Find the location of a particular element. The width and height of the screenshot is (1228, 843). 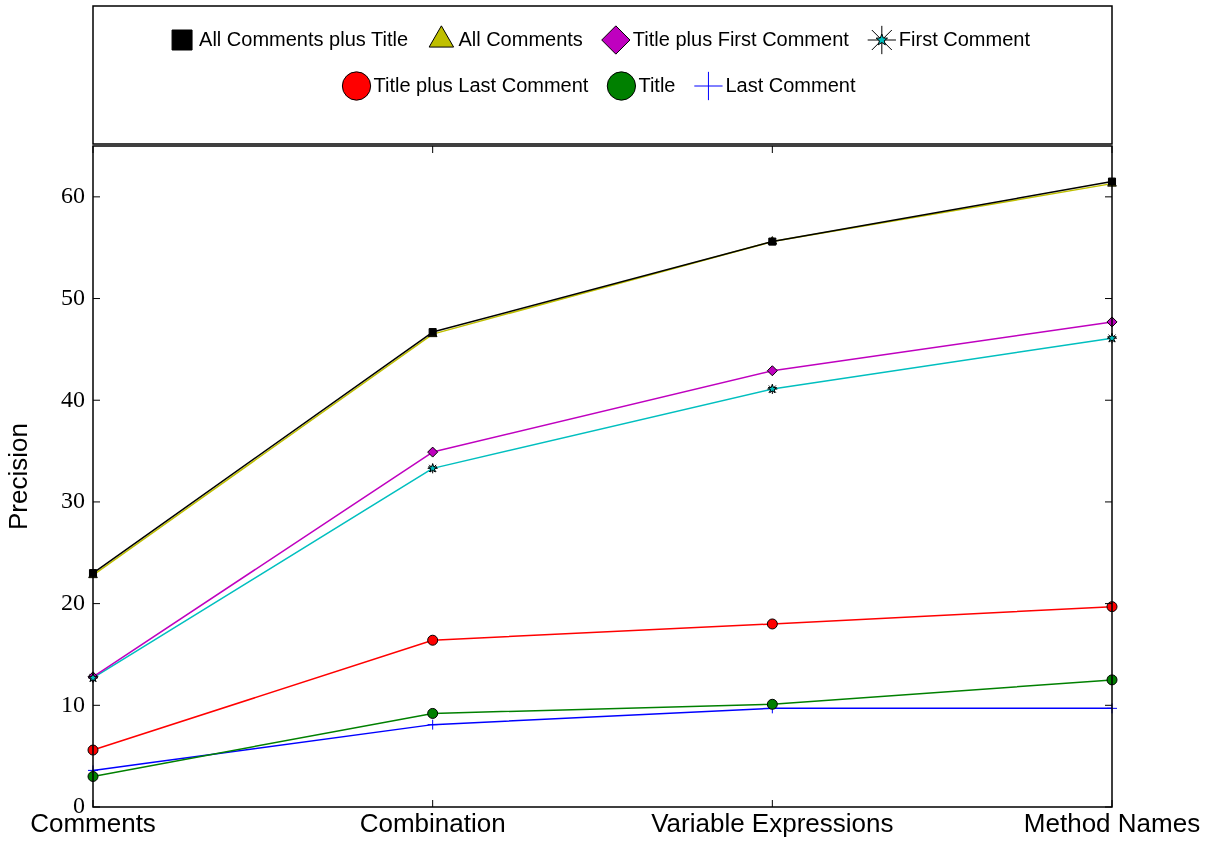

x-tick-label: Combination is located at coordinates (432, 822).